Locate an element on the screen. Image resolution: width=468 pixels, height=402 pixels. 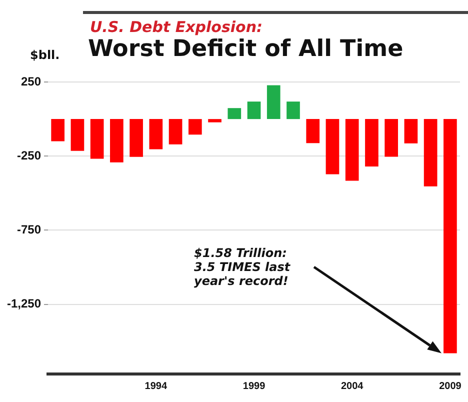
x-tick-label: 1999 is located at coordinates (254, 386).